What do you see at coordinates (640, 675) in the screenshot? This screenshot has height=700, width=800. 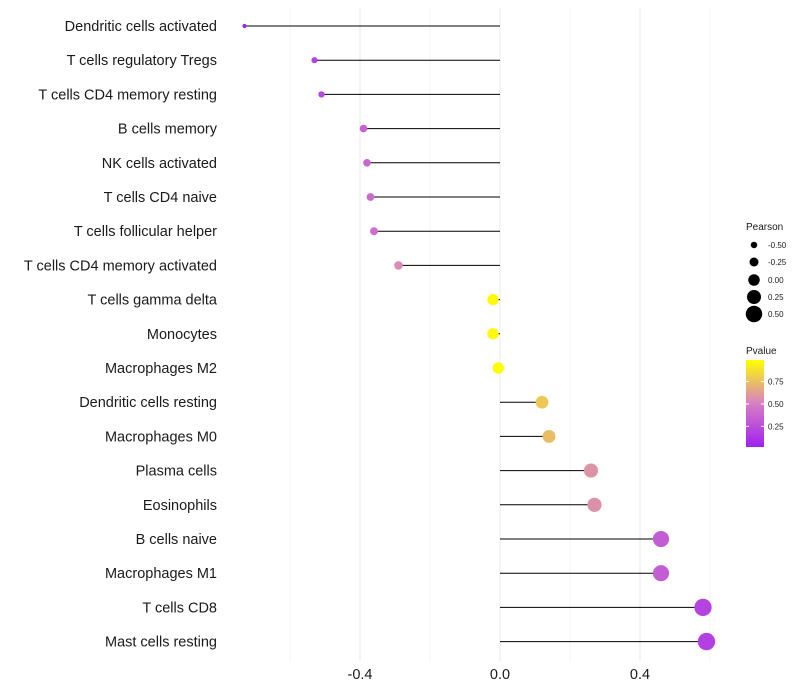 I see `x-tick-label: 0.4` at bounding box center [640, 675].